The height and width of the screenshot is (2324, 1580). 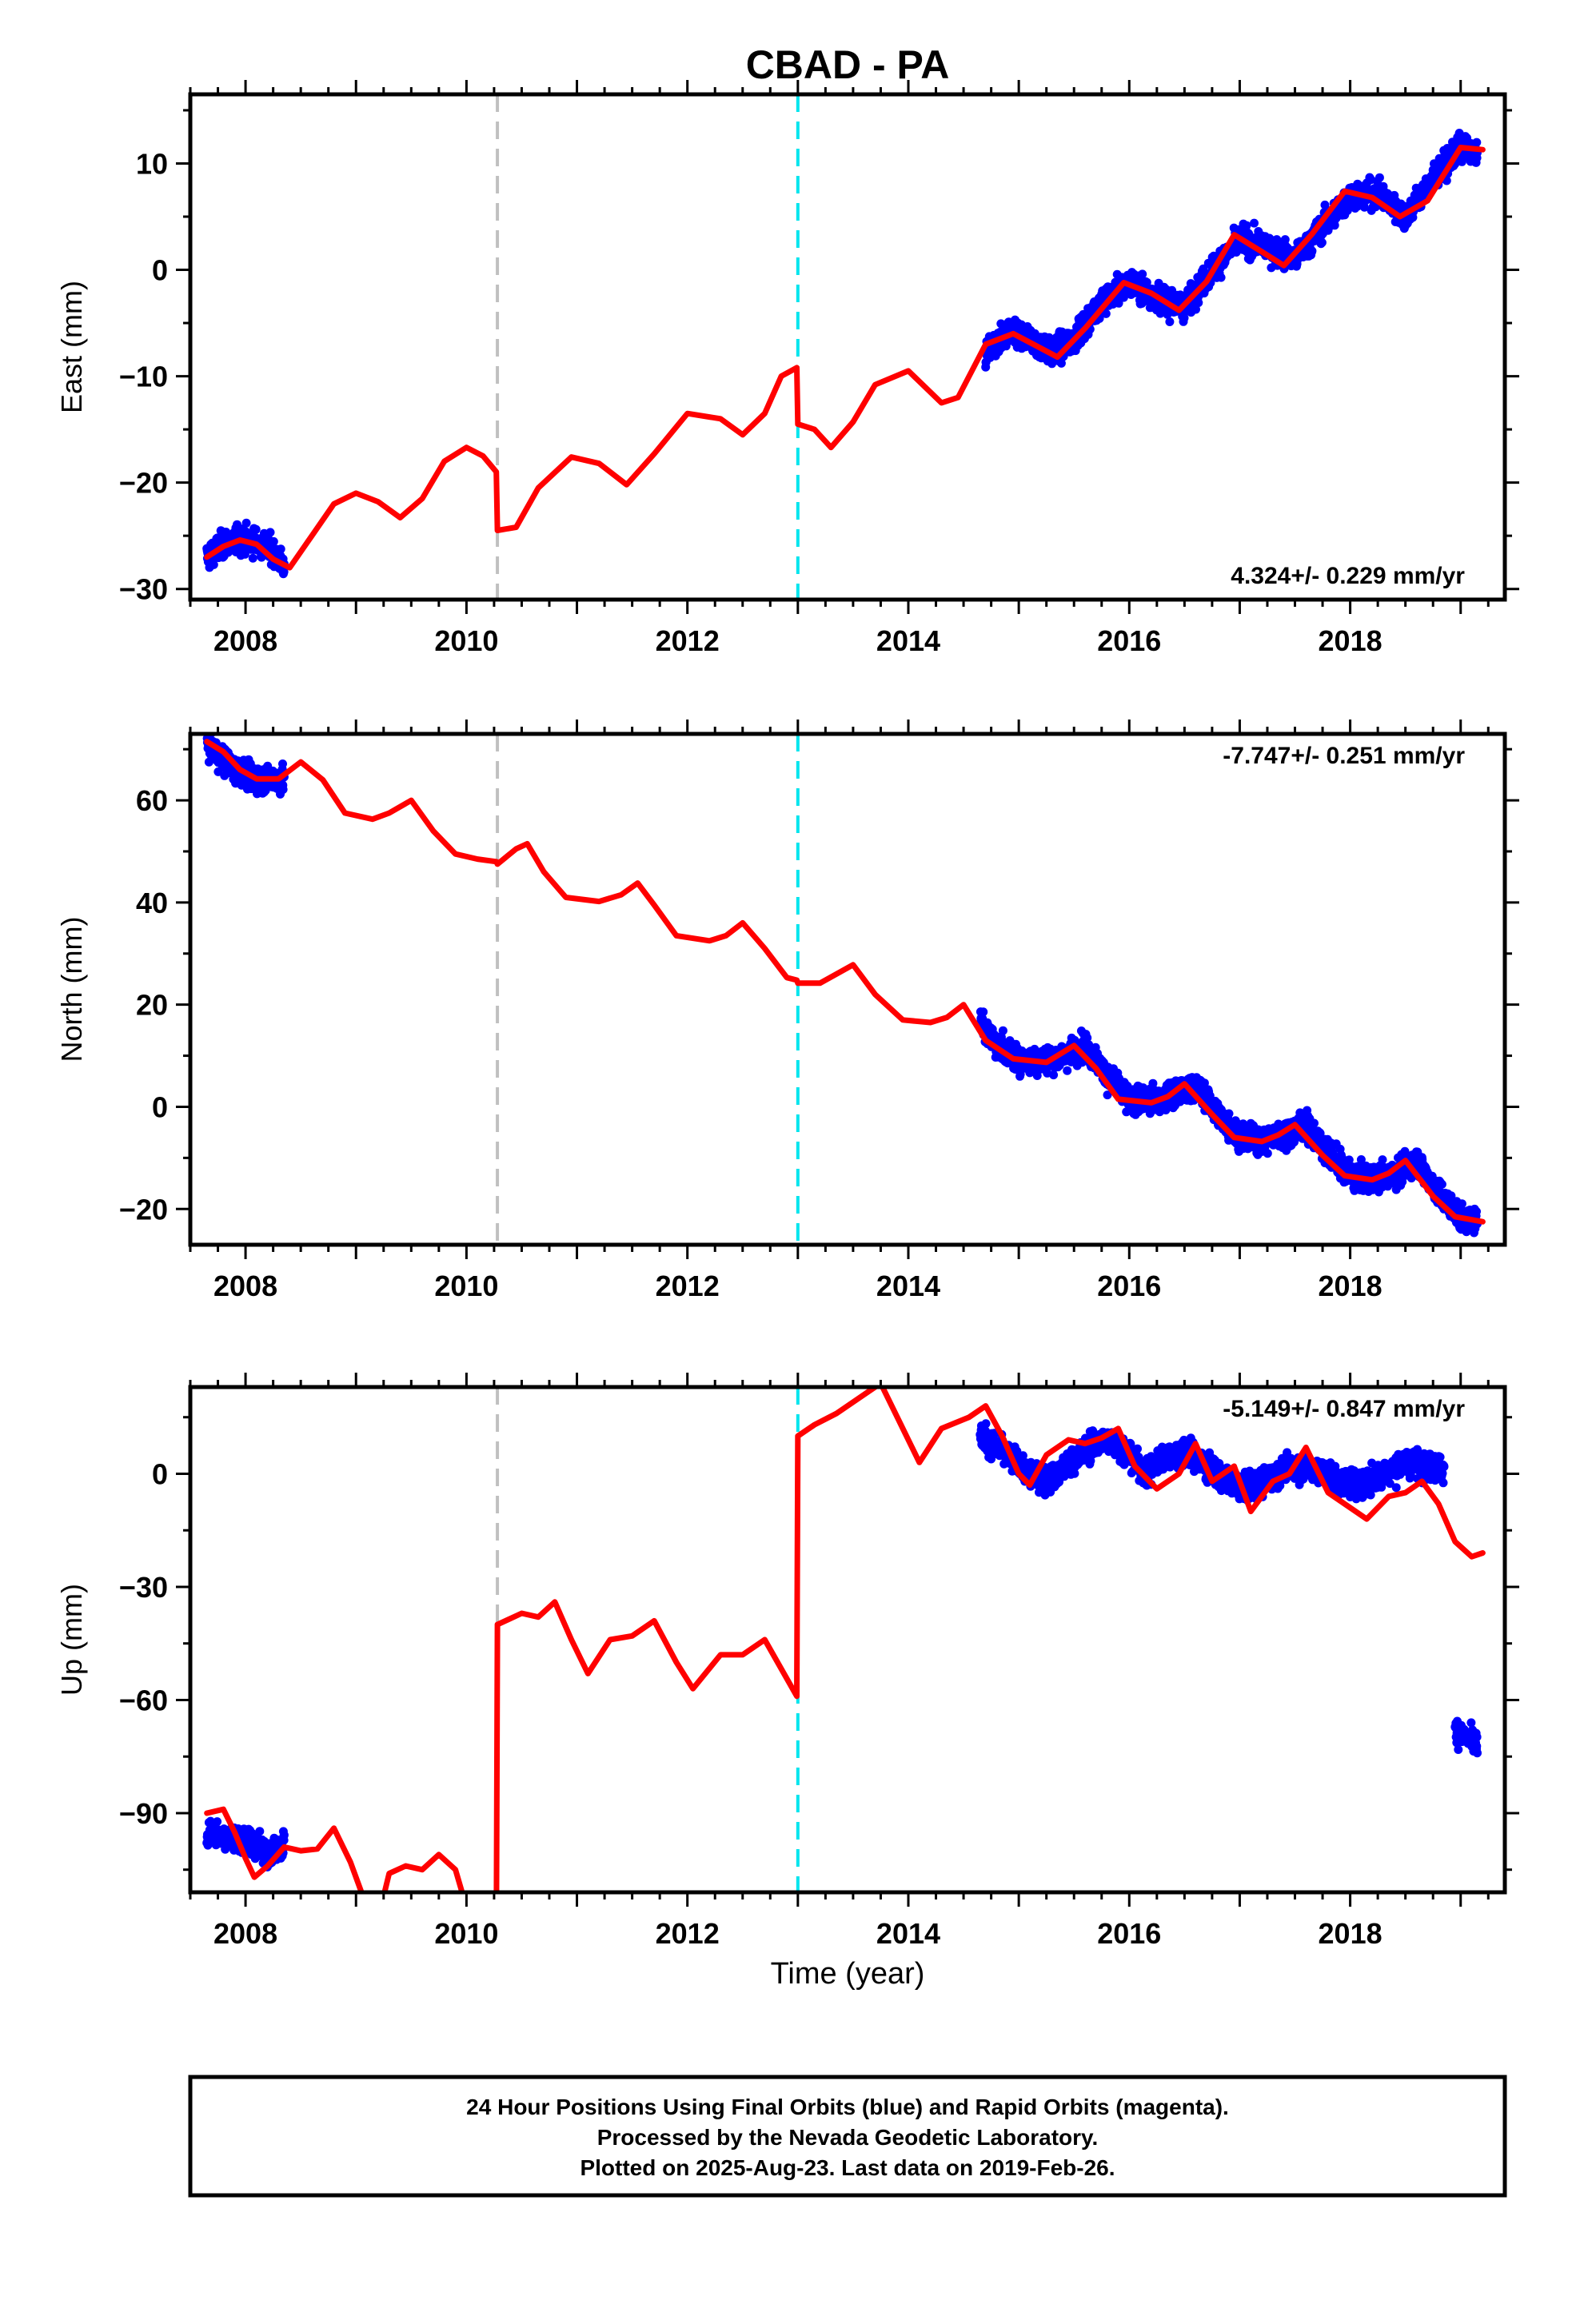 What do you see at coordinates (688, 640) in the screenshot?
I see `east-x-tick-label: 2012` at bounding box center [688, 640].